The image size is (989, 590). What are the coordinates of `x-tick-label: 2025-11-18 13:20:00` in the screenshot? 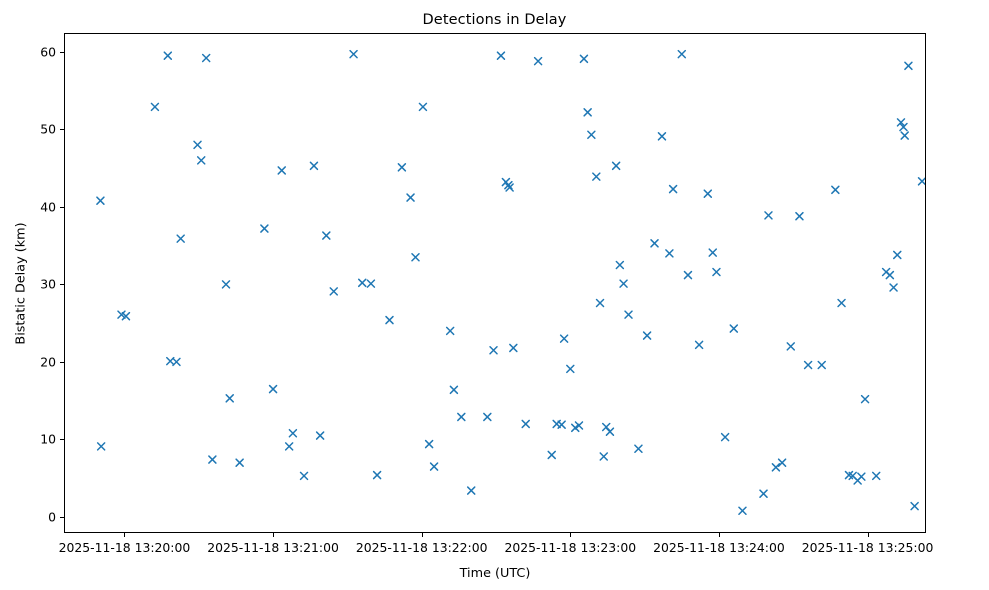 It's located at (124, 547).